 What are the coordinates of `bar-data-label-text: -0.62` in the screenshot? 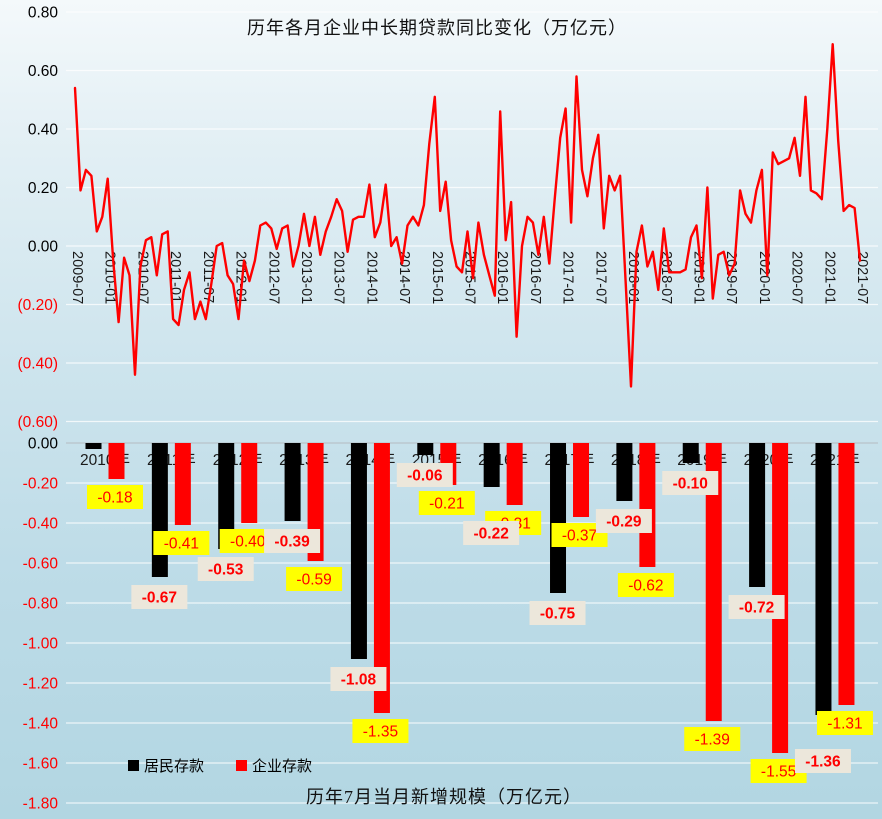 It's located at (645, 586).